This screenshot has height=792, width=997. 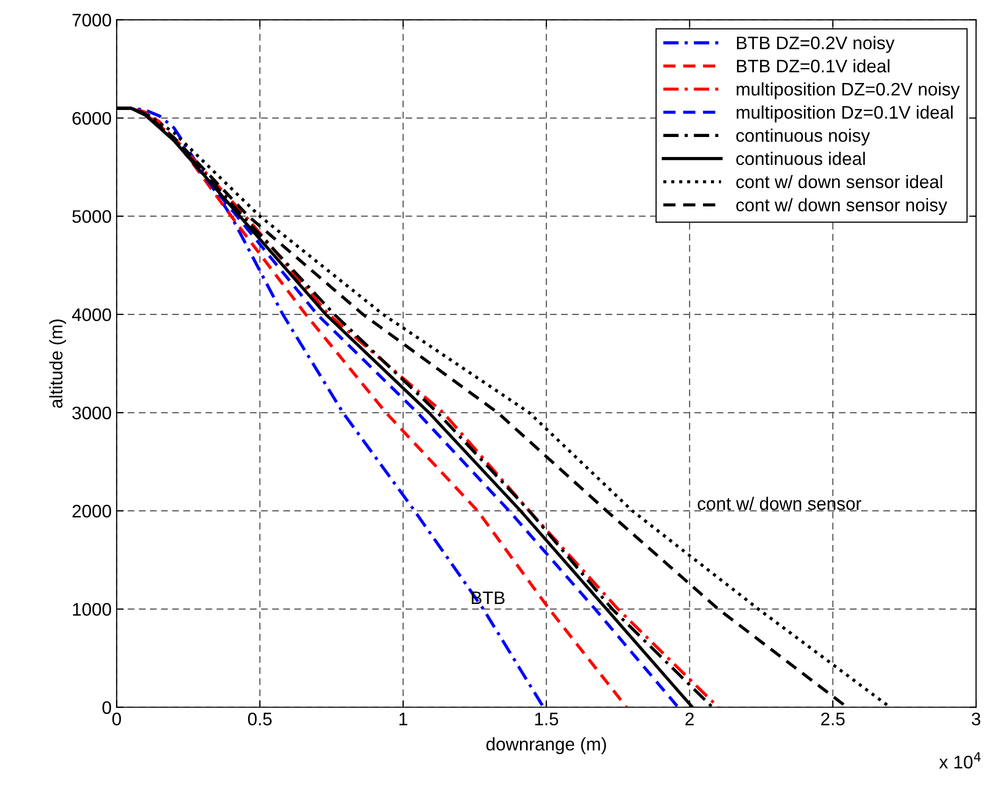 What do you see at coordinates (92, 216) in the screenshot?
I see `y-tick-label: 5000` at bounding box center [92, 216].